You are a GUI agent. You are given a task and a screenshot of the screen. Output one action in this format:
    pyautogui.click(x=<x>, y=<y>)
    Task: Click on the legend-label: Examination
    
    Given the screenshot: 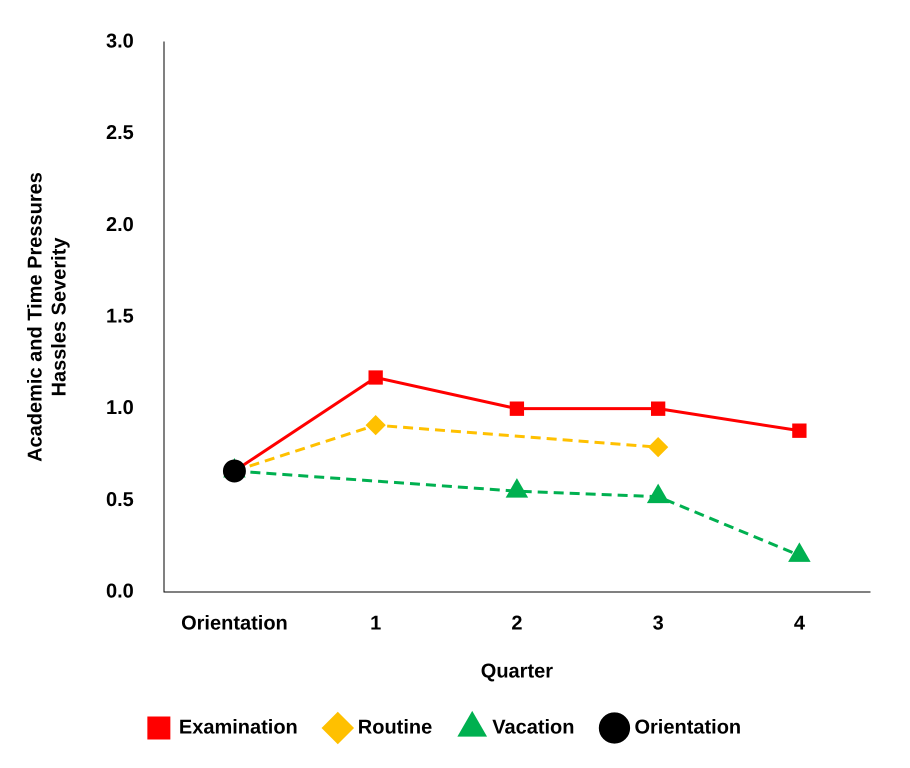 What is the action you would take?
    pyautogui.click(x=238, y=727)
    